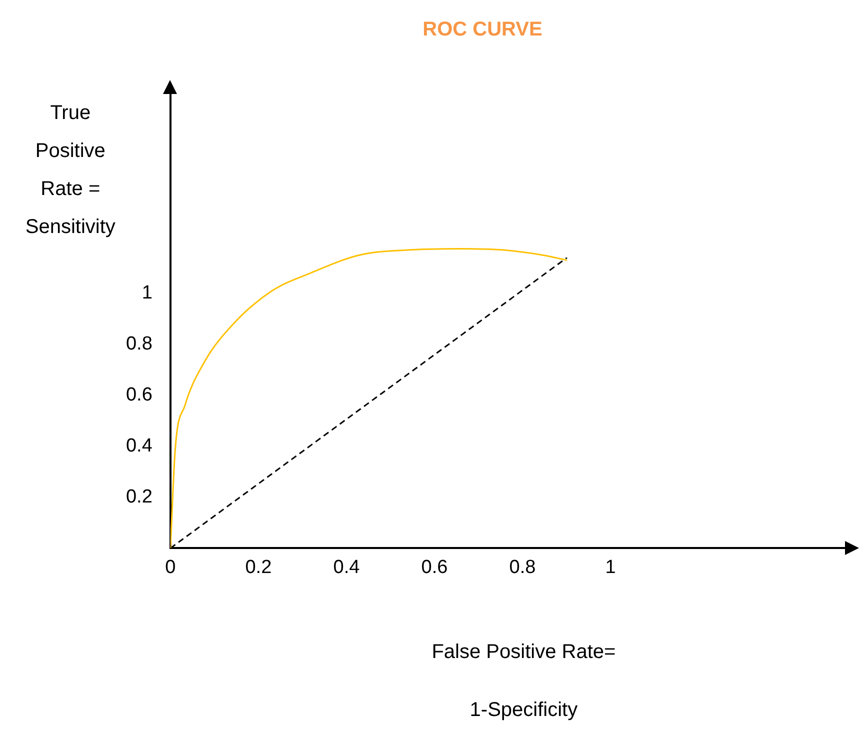 The width and height of the screenshot is (865, 745). I want to click on x-tick-label: 0, so click(170, 567).